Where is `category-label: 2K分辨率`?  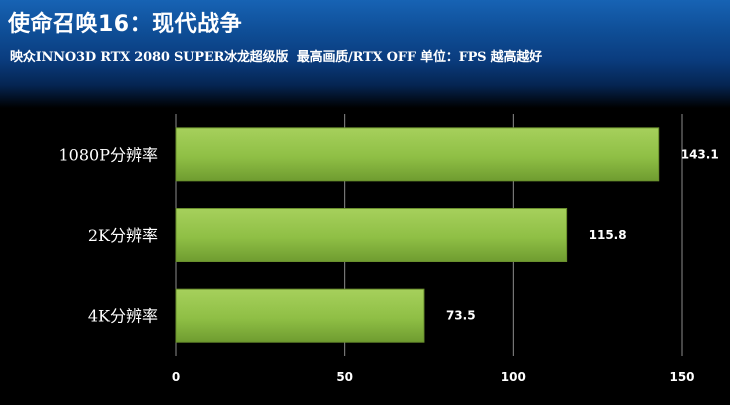 category-label: 2K分辨率 is located at coordinates (123, 235).